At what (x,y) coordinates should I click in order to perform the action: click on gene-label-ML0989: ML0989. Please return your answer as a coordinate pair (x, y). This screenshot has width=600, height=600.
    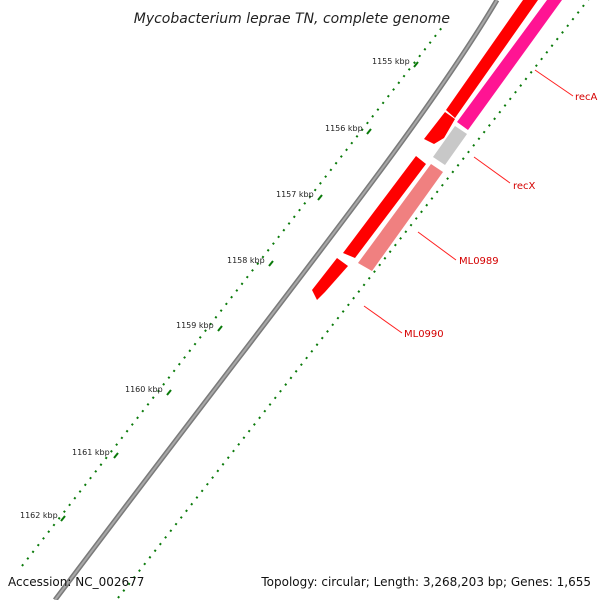
    Looking at the image, I should click on (479, 261).